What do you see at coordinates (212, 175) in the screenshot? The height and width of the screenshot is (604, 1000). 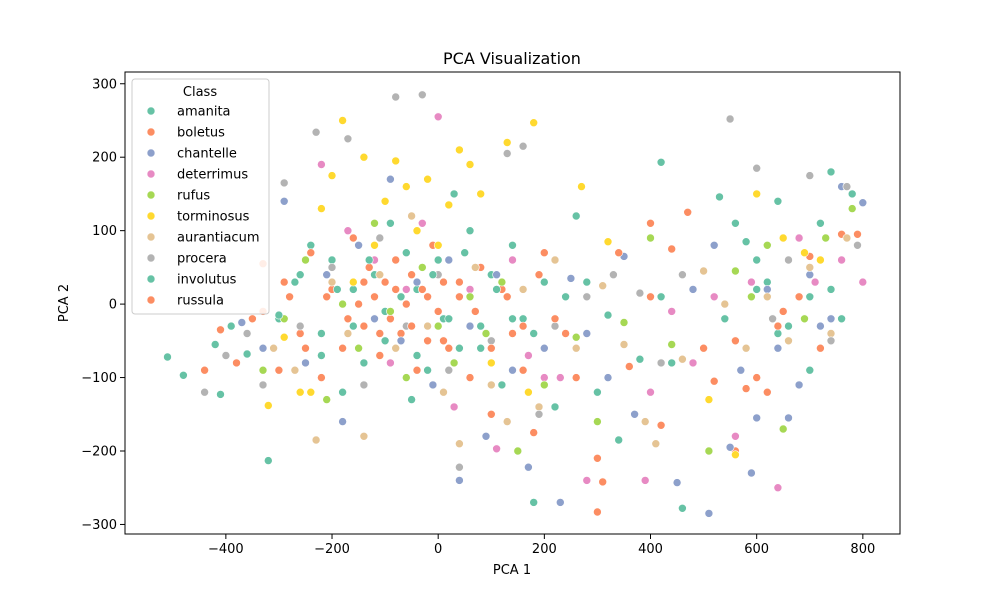 I see `legend-label-deterrimus: deterrimus` at bounding box center [212, 175].